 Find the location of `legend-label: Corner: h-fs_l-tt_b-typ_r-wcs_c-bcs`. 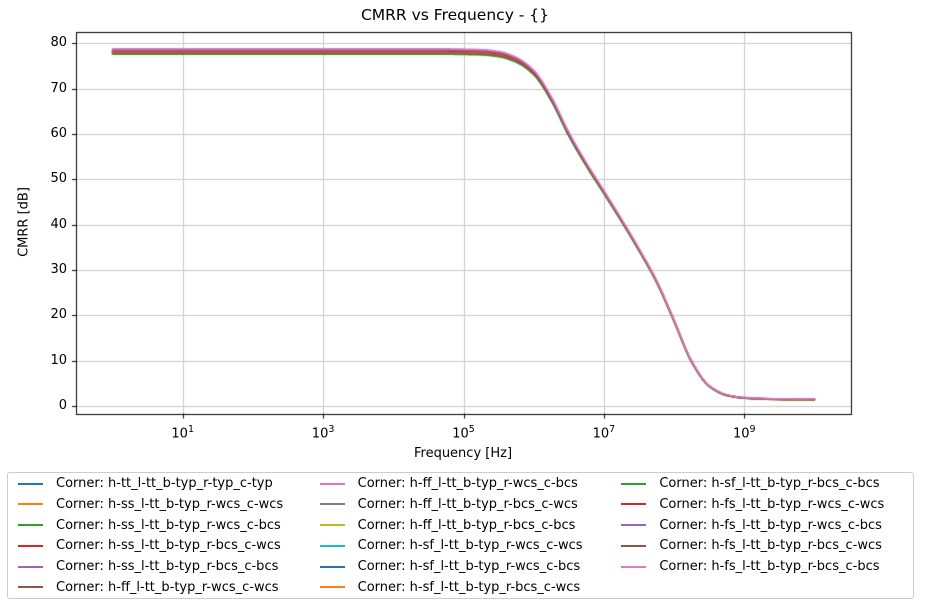

legend-label: Corner: h-fs_l-tt_b-typ_r-wcs_c-bcs is located at coordinates (770, 525).